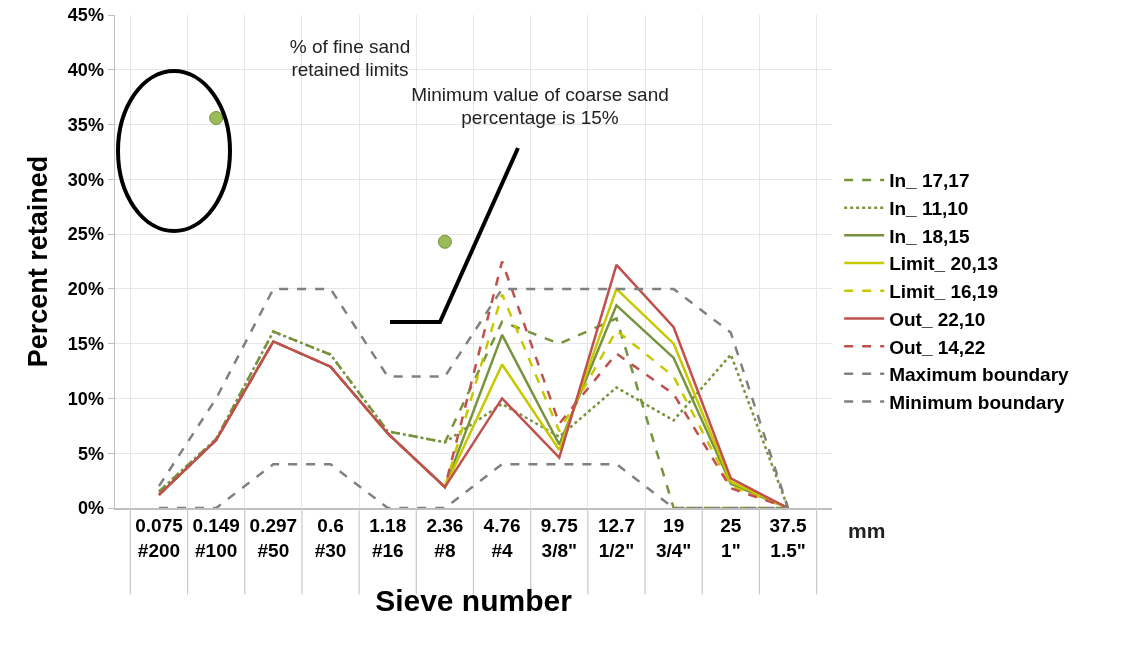 The height and width of the screenshot is (647, 1127). Describe the element at coordinates (929, 209) in the screenshot. I see `legend-label: In_ 11,10` at that location.